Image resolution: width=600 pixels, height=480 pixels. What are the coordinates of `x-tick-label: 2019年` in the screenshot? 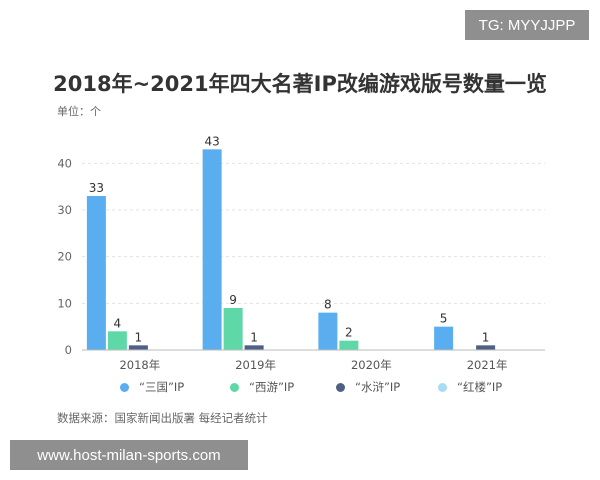 It's located at (255, 365).